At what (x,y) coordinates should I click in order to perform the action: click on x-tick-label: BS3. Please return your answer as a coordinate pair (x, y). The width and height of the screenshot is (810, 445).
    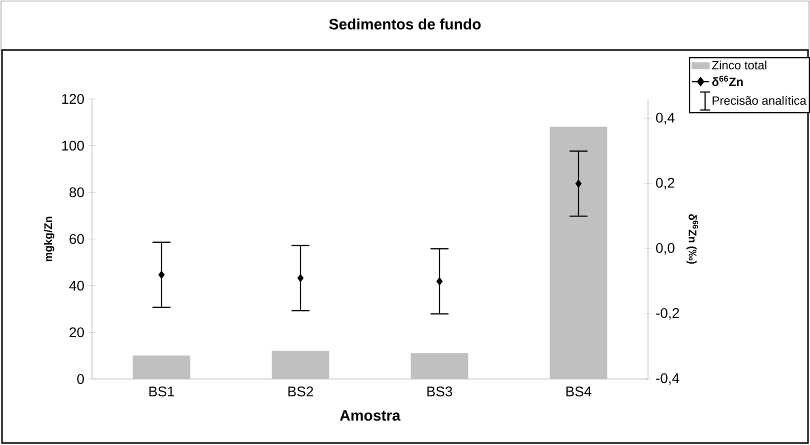
    Looking at the image, I should click on (439, 391).